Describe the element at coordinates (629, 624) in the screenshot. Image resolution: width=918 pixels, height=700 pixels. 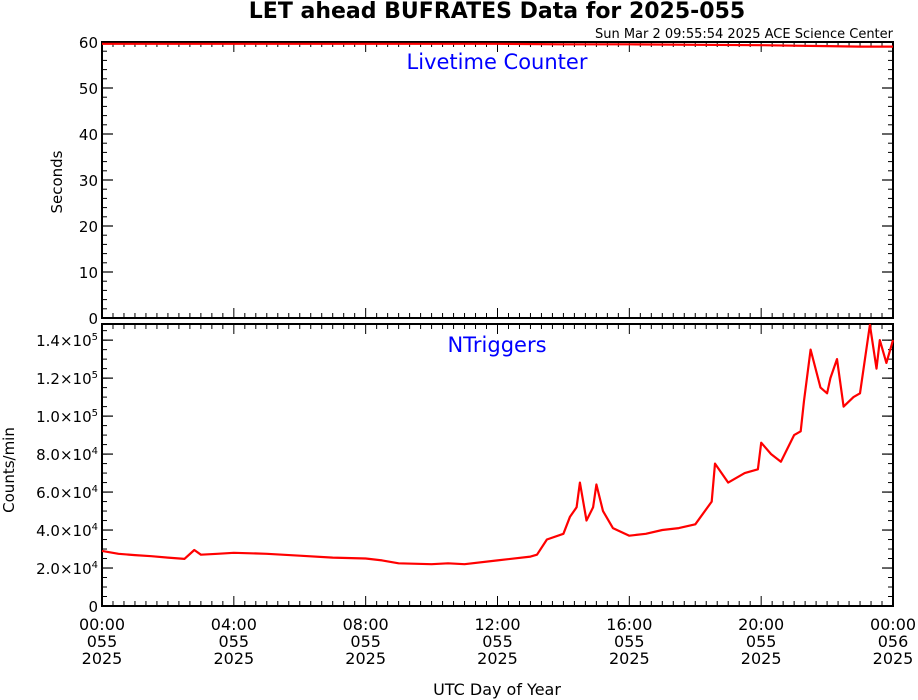
I see `x-tick-label-time: 16:00` at that location.